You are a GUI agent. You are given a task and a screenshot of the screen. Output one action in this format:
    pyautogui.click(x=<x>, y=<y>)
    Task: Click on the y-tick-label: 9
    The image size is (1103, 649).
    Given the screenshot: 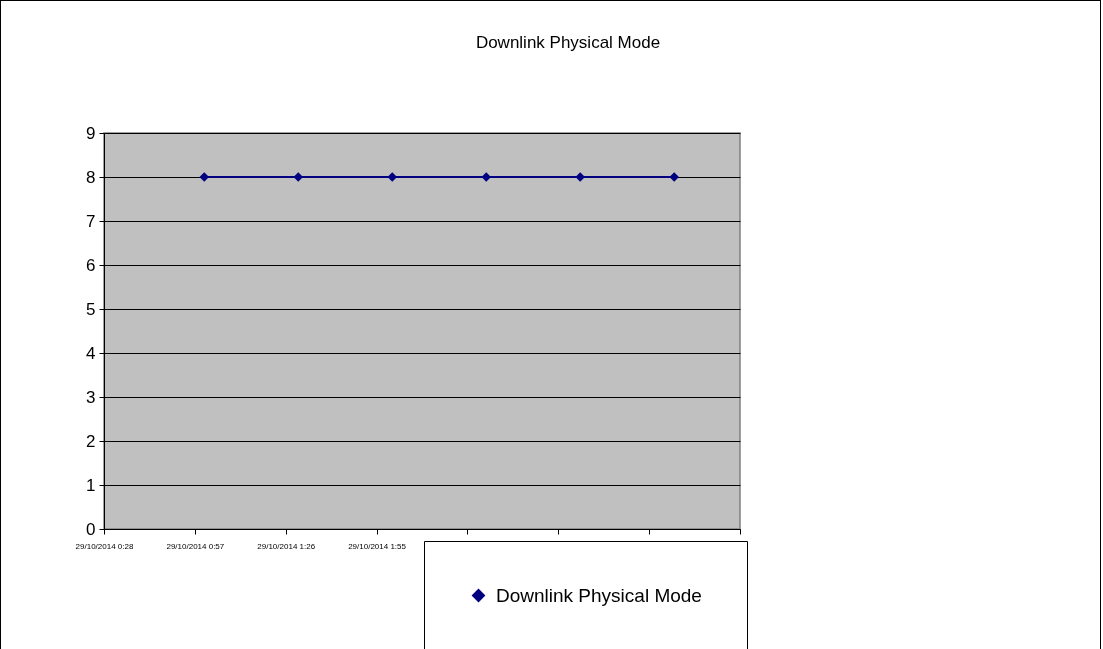 What is the action you would take?
    pyautogui.click(x=91, y=133)
    